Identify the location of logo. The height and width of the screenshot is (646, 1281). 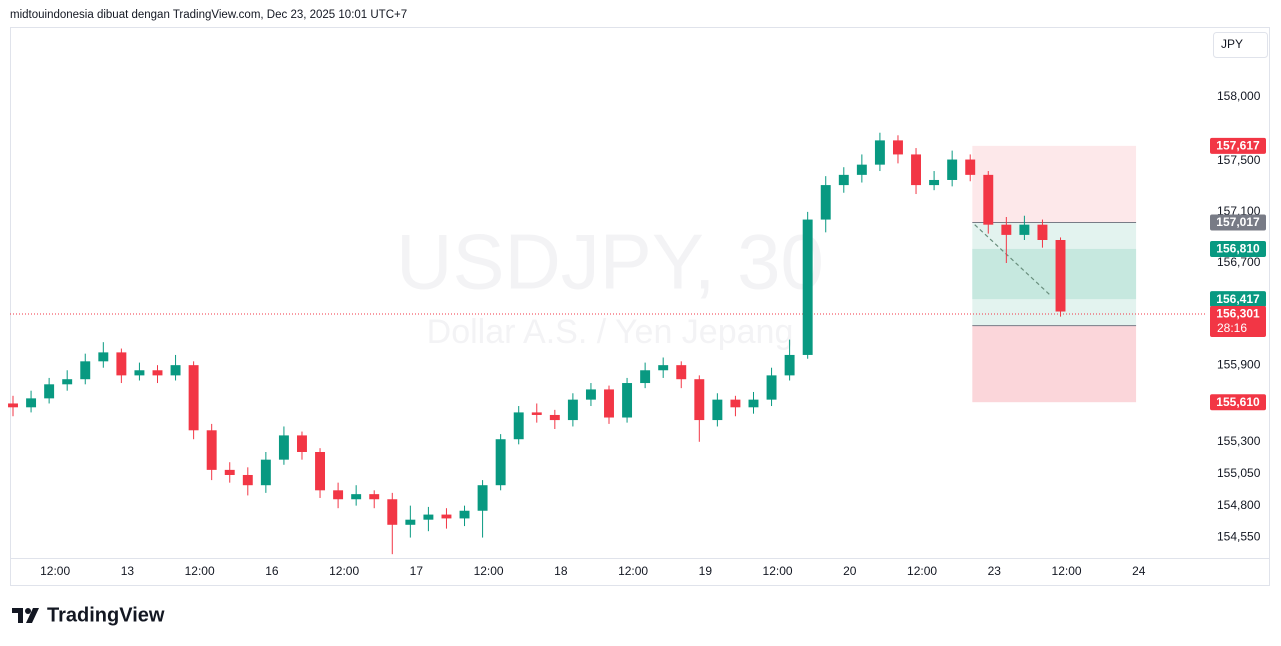
(25, 615).